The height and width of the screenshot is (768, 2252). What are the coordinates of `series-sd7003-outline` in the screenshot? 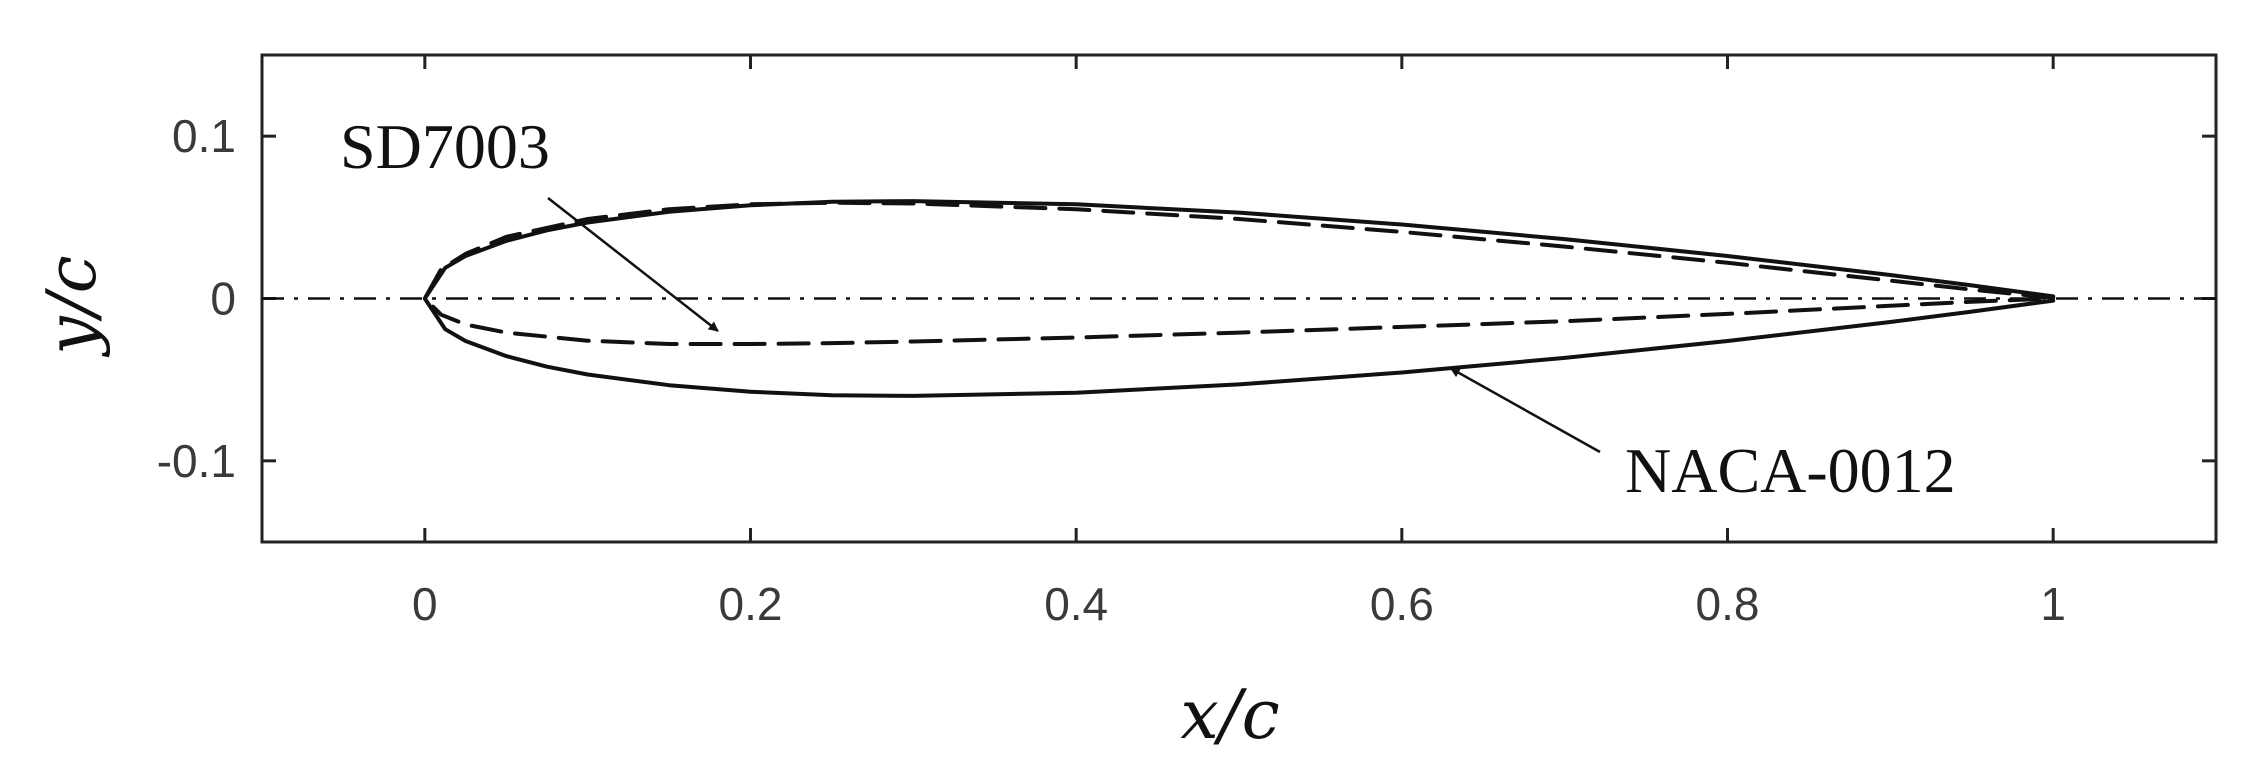 It's located at (1239, 273).